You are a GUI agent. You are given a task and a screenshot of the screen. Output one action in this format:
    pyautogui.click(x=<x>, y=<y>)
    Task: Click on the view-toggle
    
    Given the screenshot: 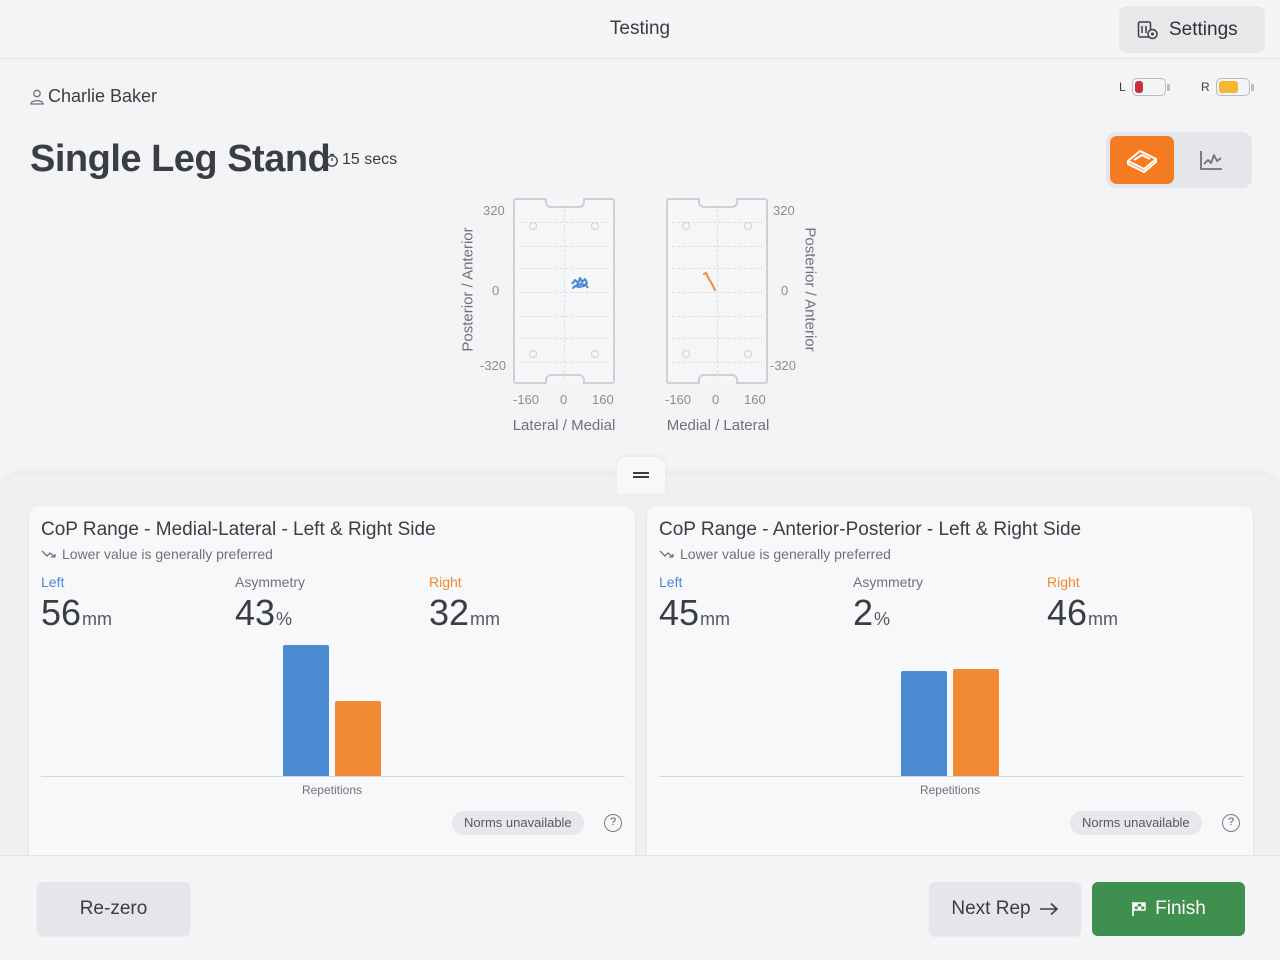 What is the action you would take?
    pyautogui.click(x=1179, y=160)
    